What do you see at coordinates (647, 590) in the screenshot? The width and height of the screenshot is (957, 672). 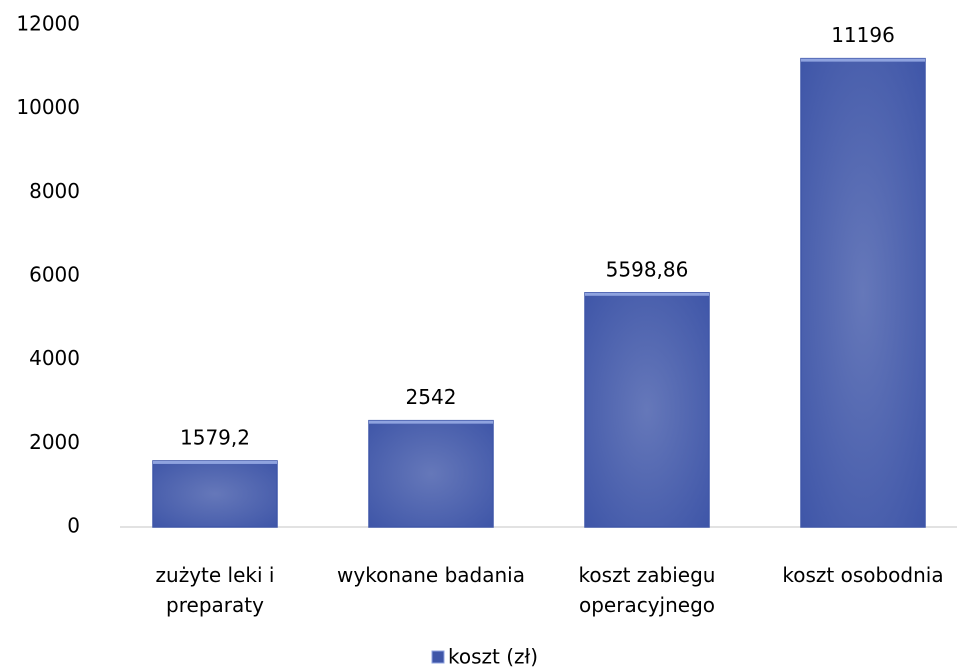 I see `x-tick-label: koszt zabiegu operacyjnego` at bounding box center [647, 590].